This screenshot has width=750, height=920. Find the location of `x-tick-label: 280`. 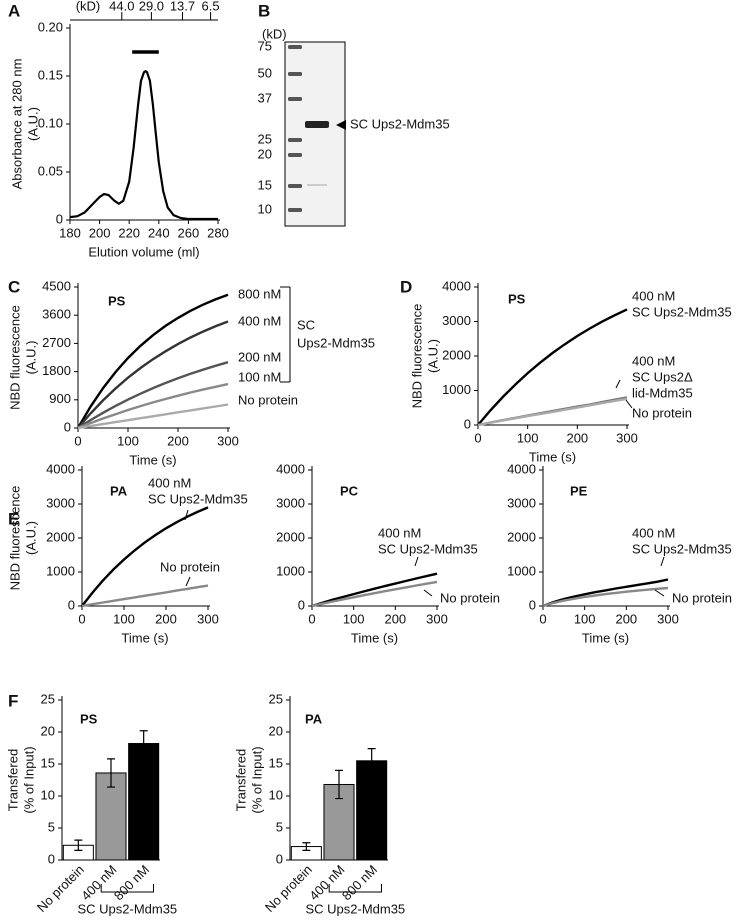

x-tick-label: 280 is located at coordinates (218, 232).